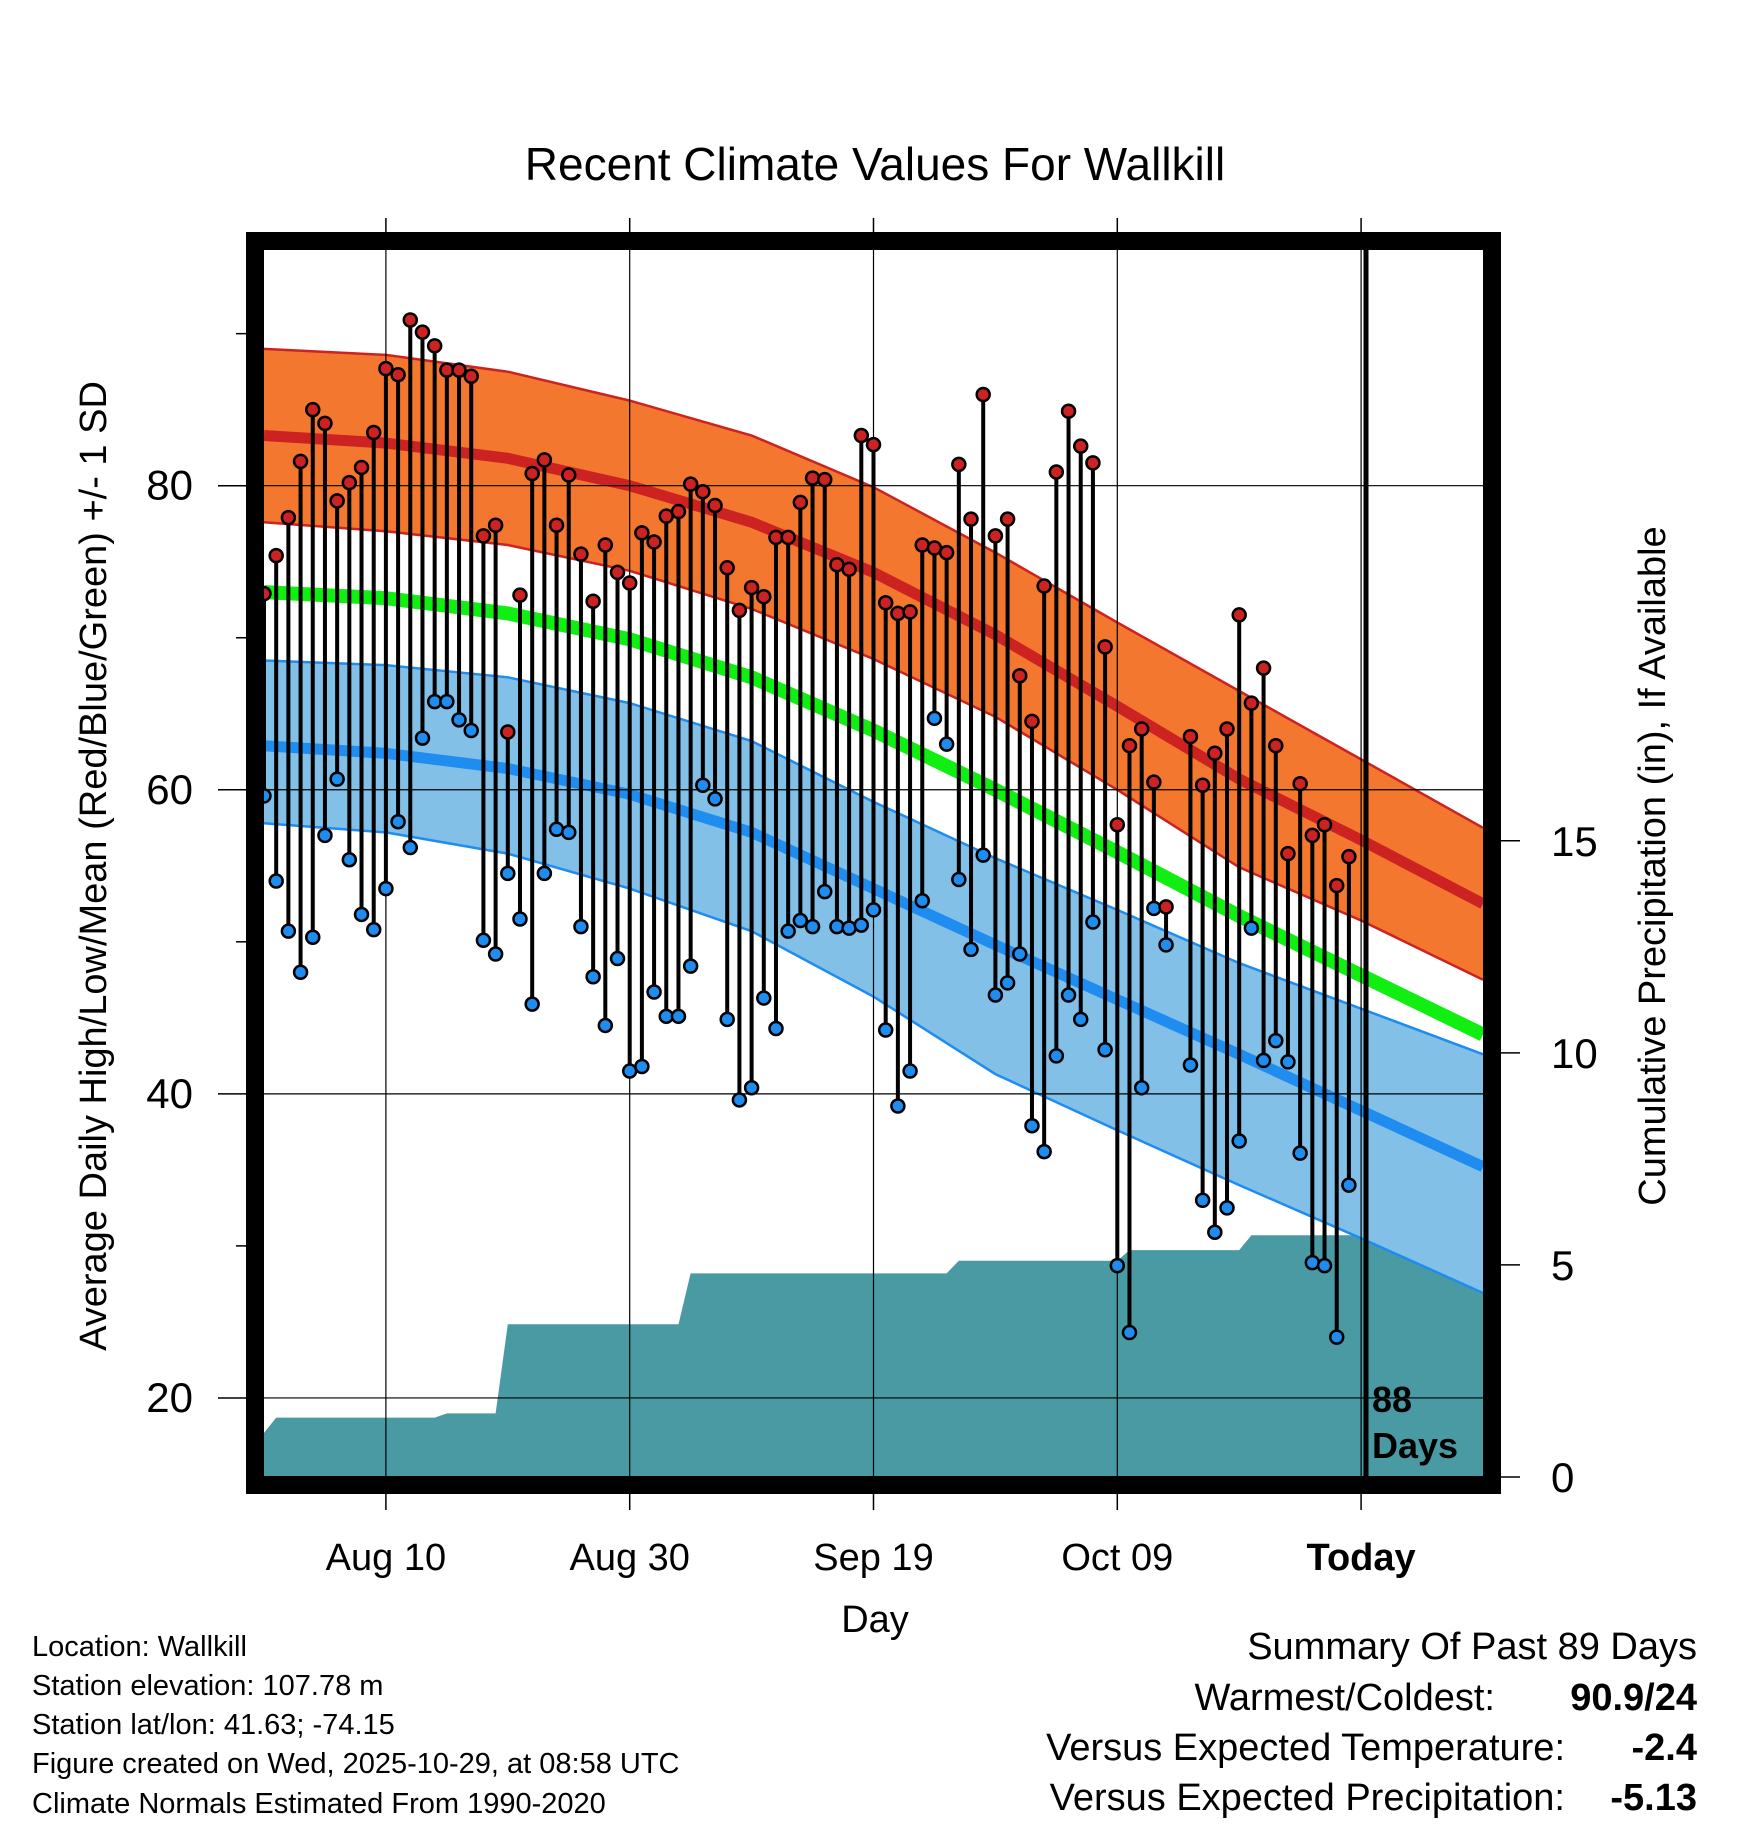 Image resolution: width=1748 pixels, height=1828 pixels. I want to click on summary-warm-cold-value: 90.9/24, so click(1633, 1698).